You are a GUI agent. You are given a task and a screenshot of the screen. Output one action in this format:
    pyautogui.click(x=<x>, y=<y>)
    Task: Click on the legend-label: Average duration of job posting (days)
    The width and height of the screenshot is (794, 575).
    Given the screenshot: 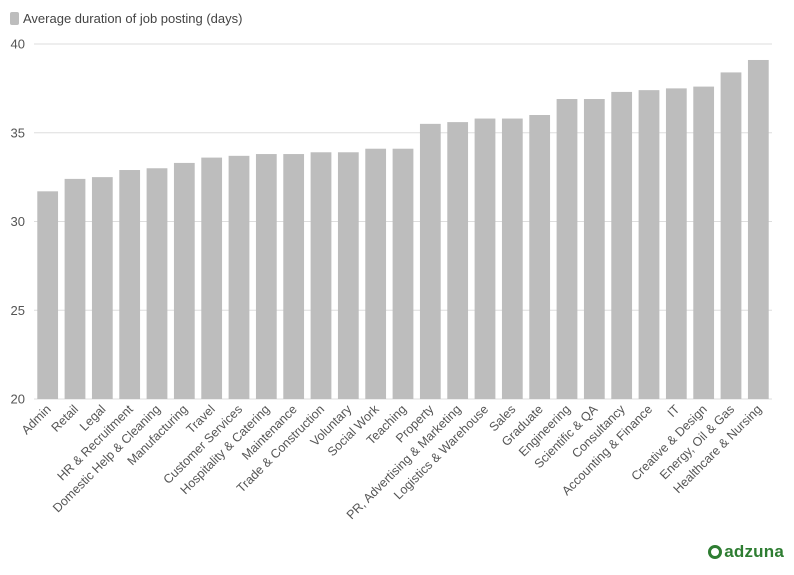 What is the action you would take?
    pyautogui.click(x=133, y=18)
    